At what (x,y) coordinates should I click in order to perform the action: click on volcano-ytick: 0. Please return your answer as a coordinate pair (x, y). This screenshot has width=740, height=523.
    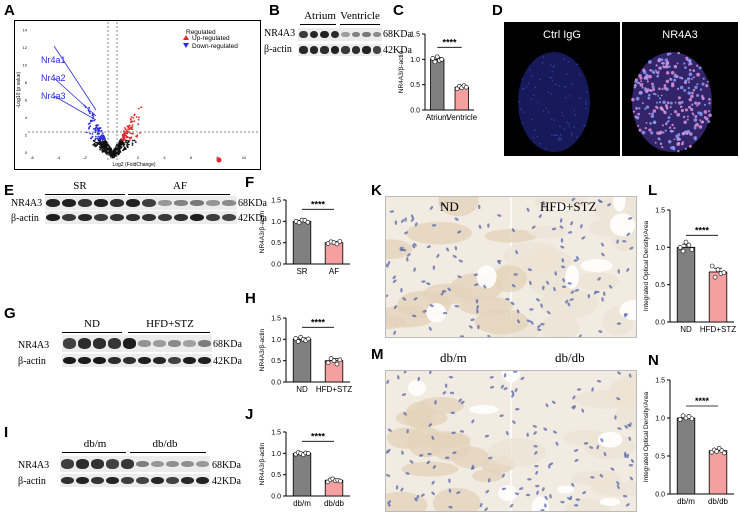
    Looking at the image, I should click on (26, 152).